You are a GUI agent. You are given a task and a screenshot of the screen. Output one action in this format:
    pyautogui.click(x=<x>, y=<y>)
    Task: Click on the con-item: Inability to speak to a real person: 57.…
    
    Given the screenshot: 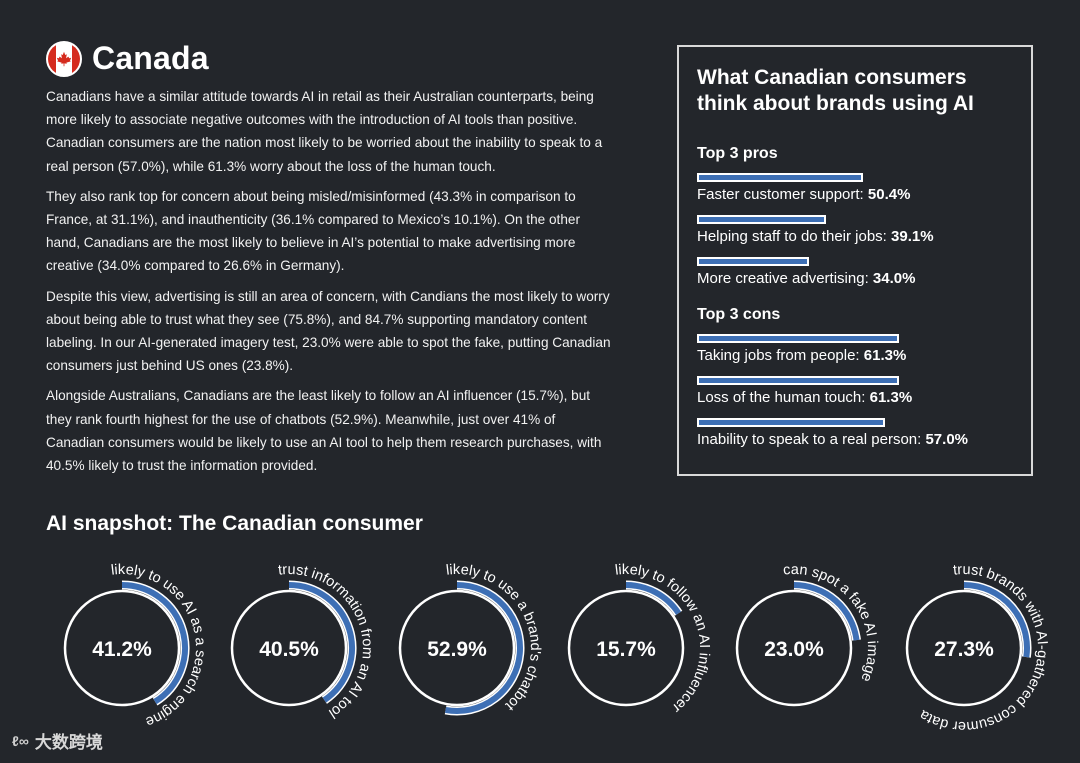 What is the action you would take?
    pyautogui.click(x=855, y=433)
    